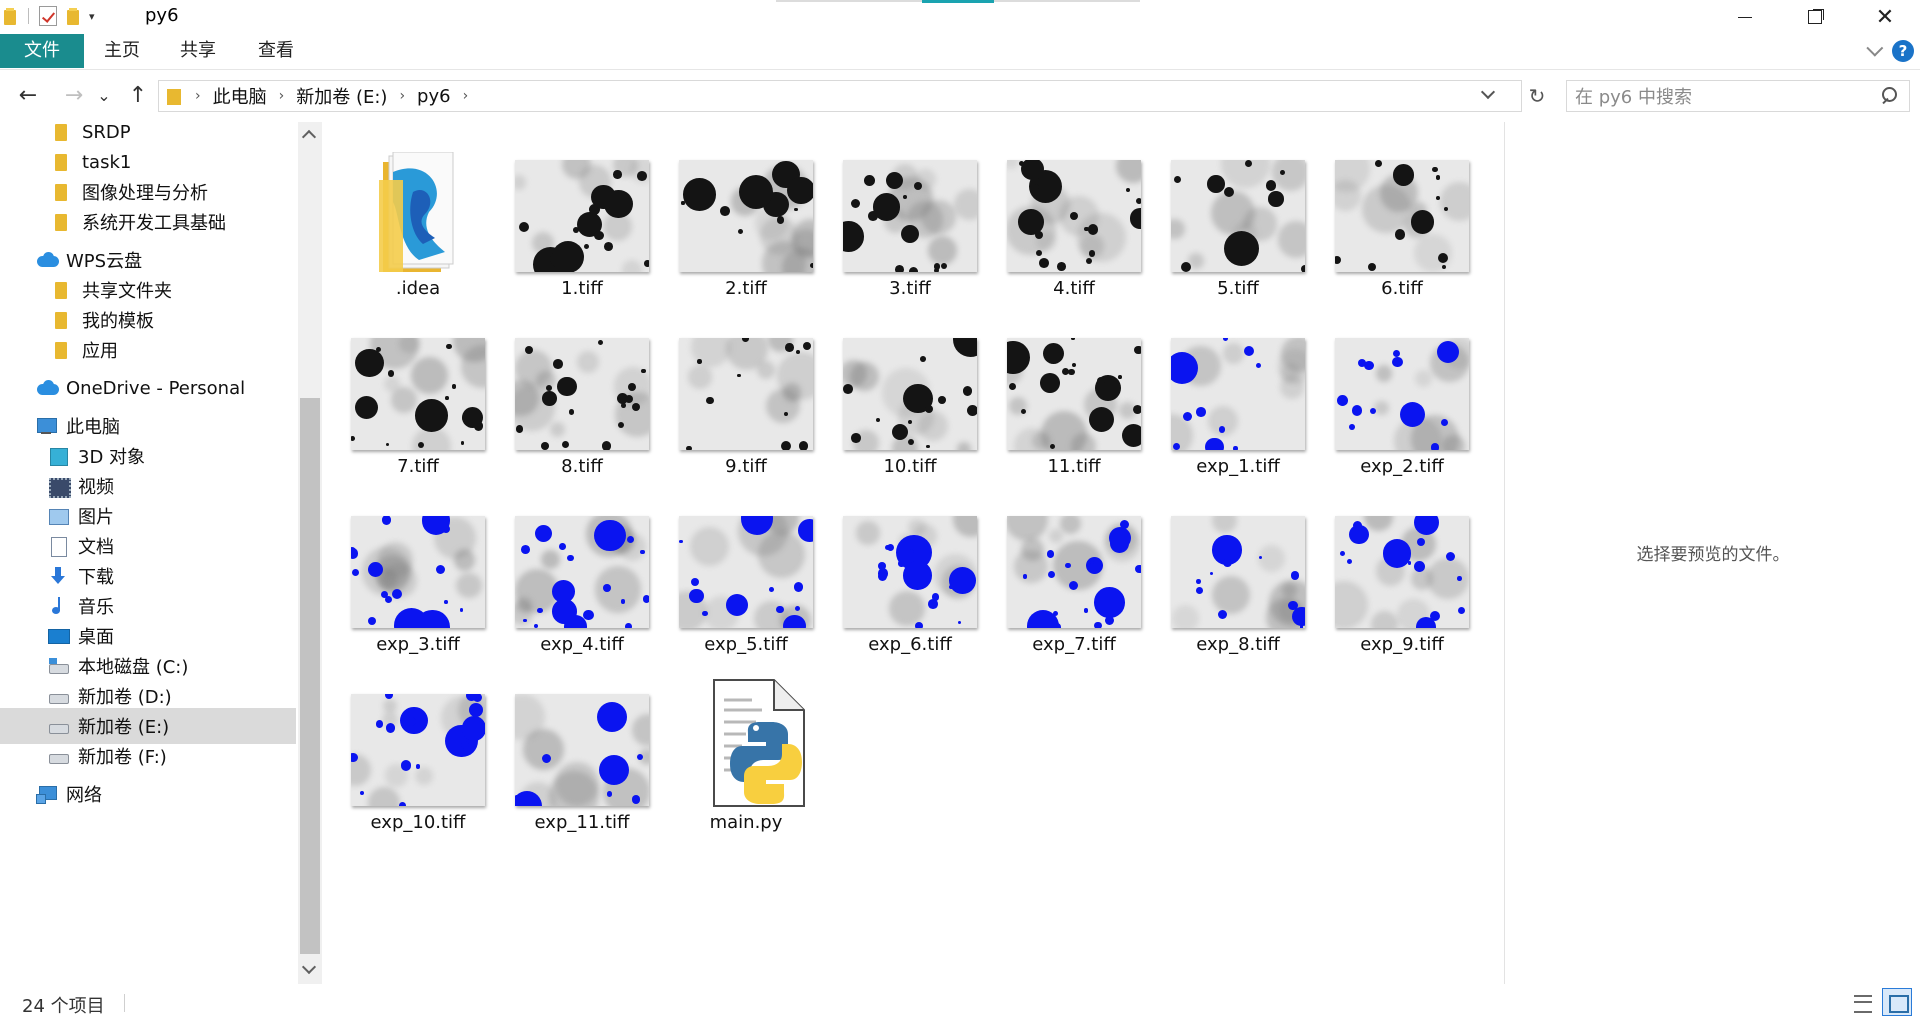  Describe the element at coordinates (58, 606) in the screenshot. I see `music-icon` at that location.